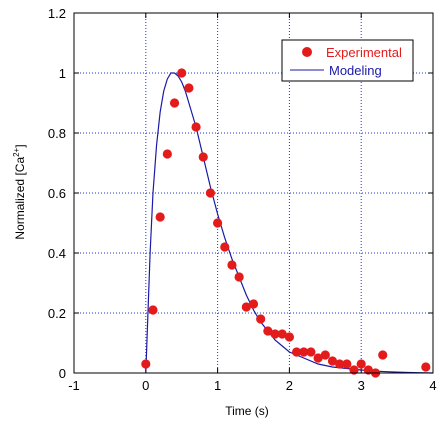 Image resolution: width=443 pixels, height=425 pixels. I want to click on legend-label-modeling: Modeling, so click(355, 70).